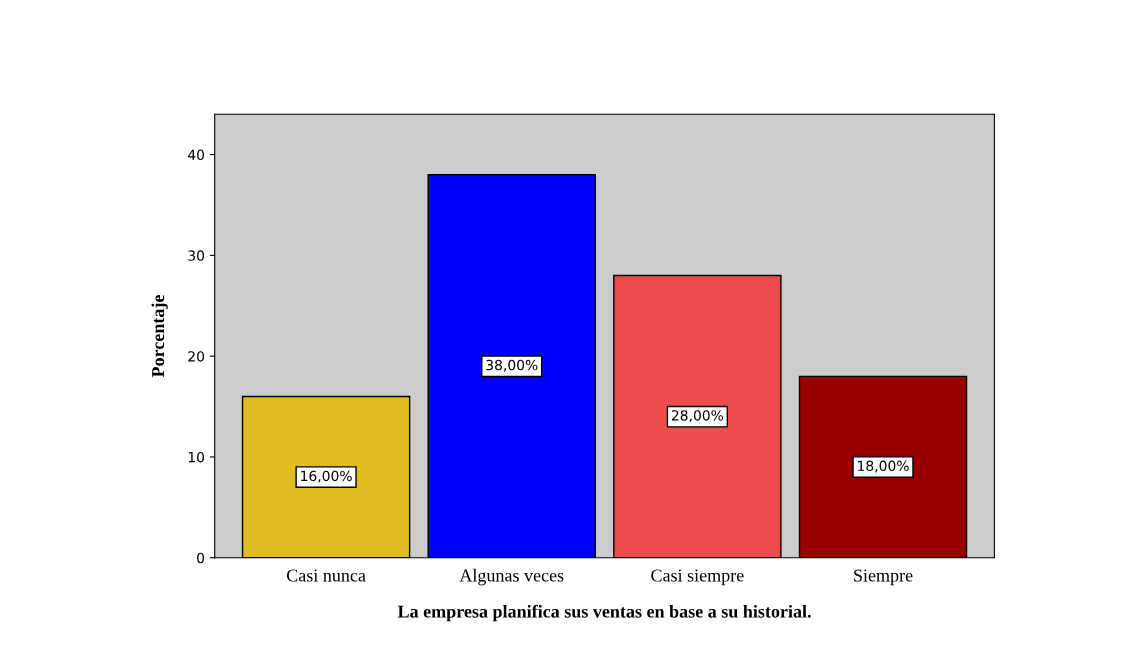 This screenshot has width=1130, height=672. I want to click on y-tick-label: 0, so click(201, 558).